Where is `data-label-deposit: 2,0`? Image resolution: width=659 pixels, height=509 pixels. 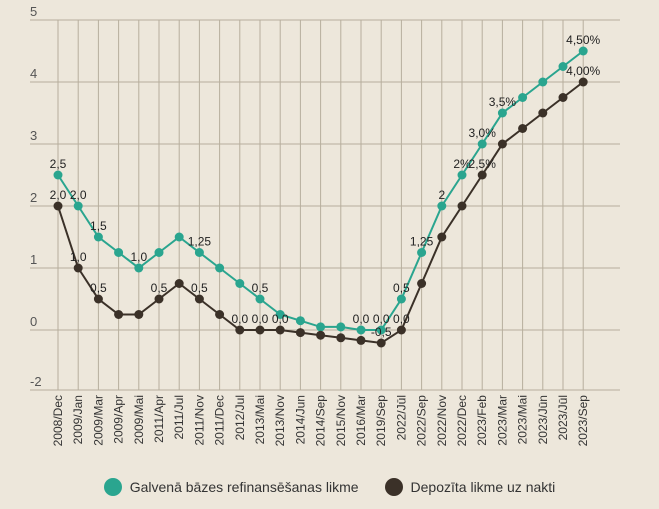
data-label-deposit: 2,0 is located at coordinates (58, 195).